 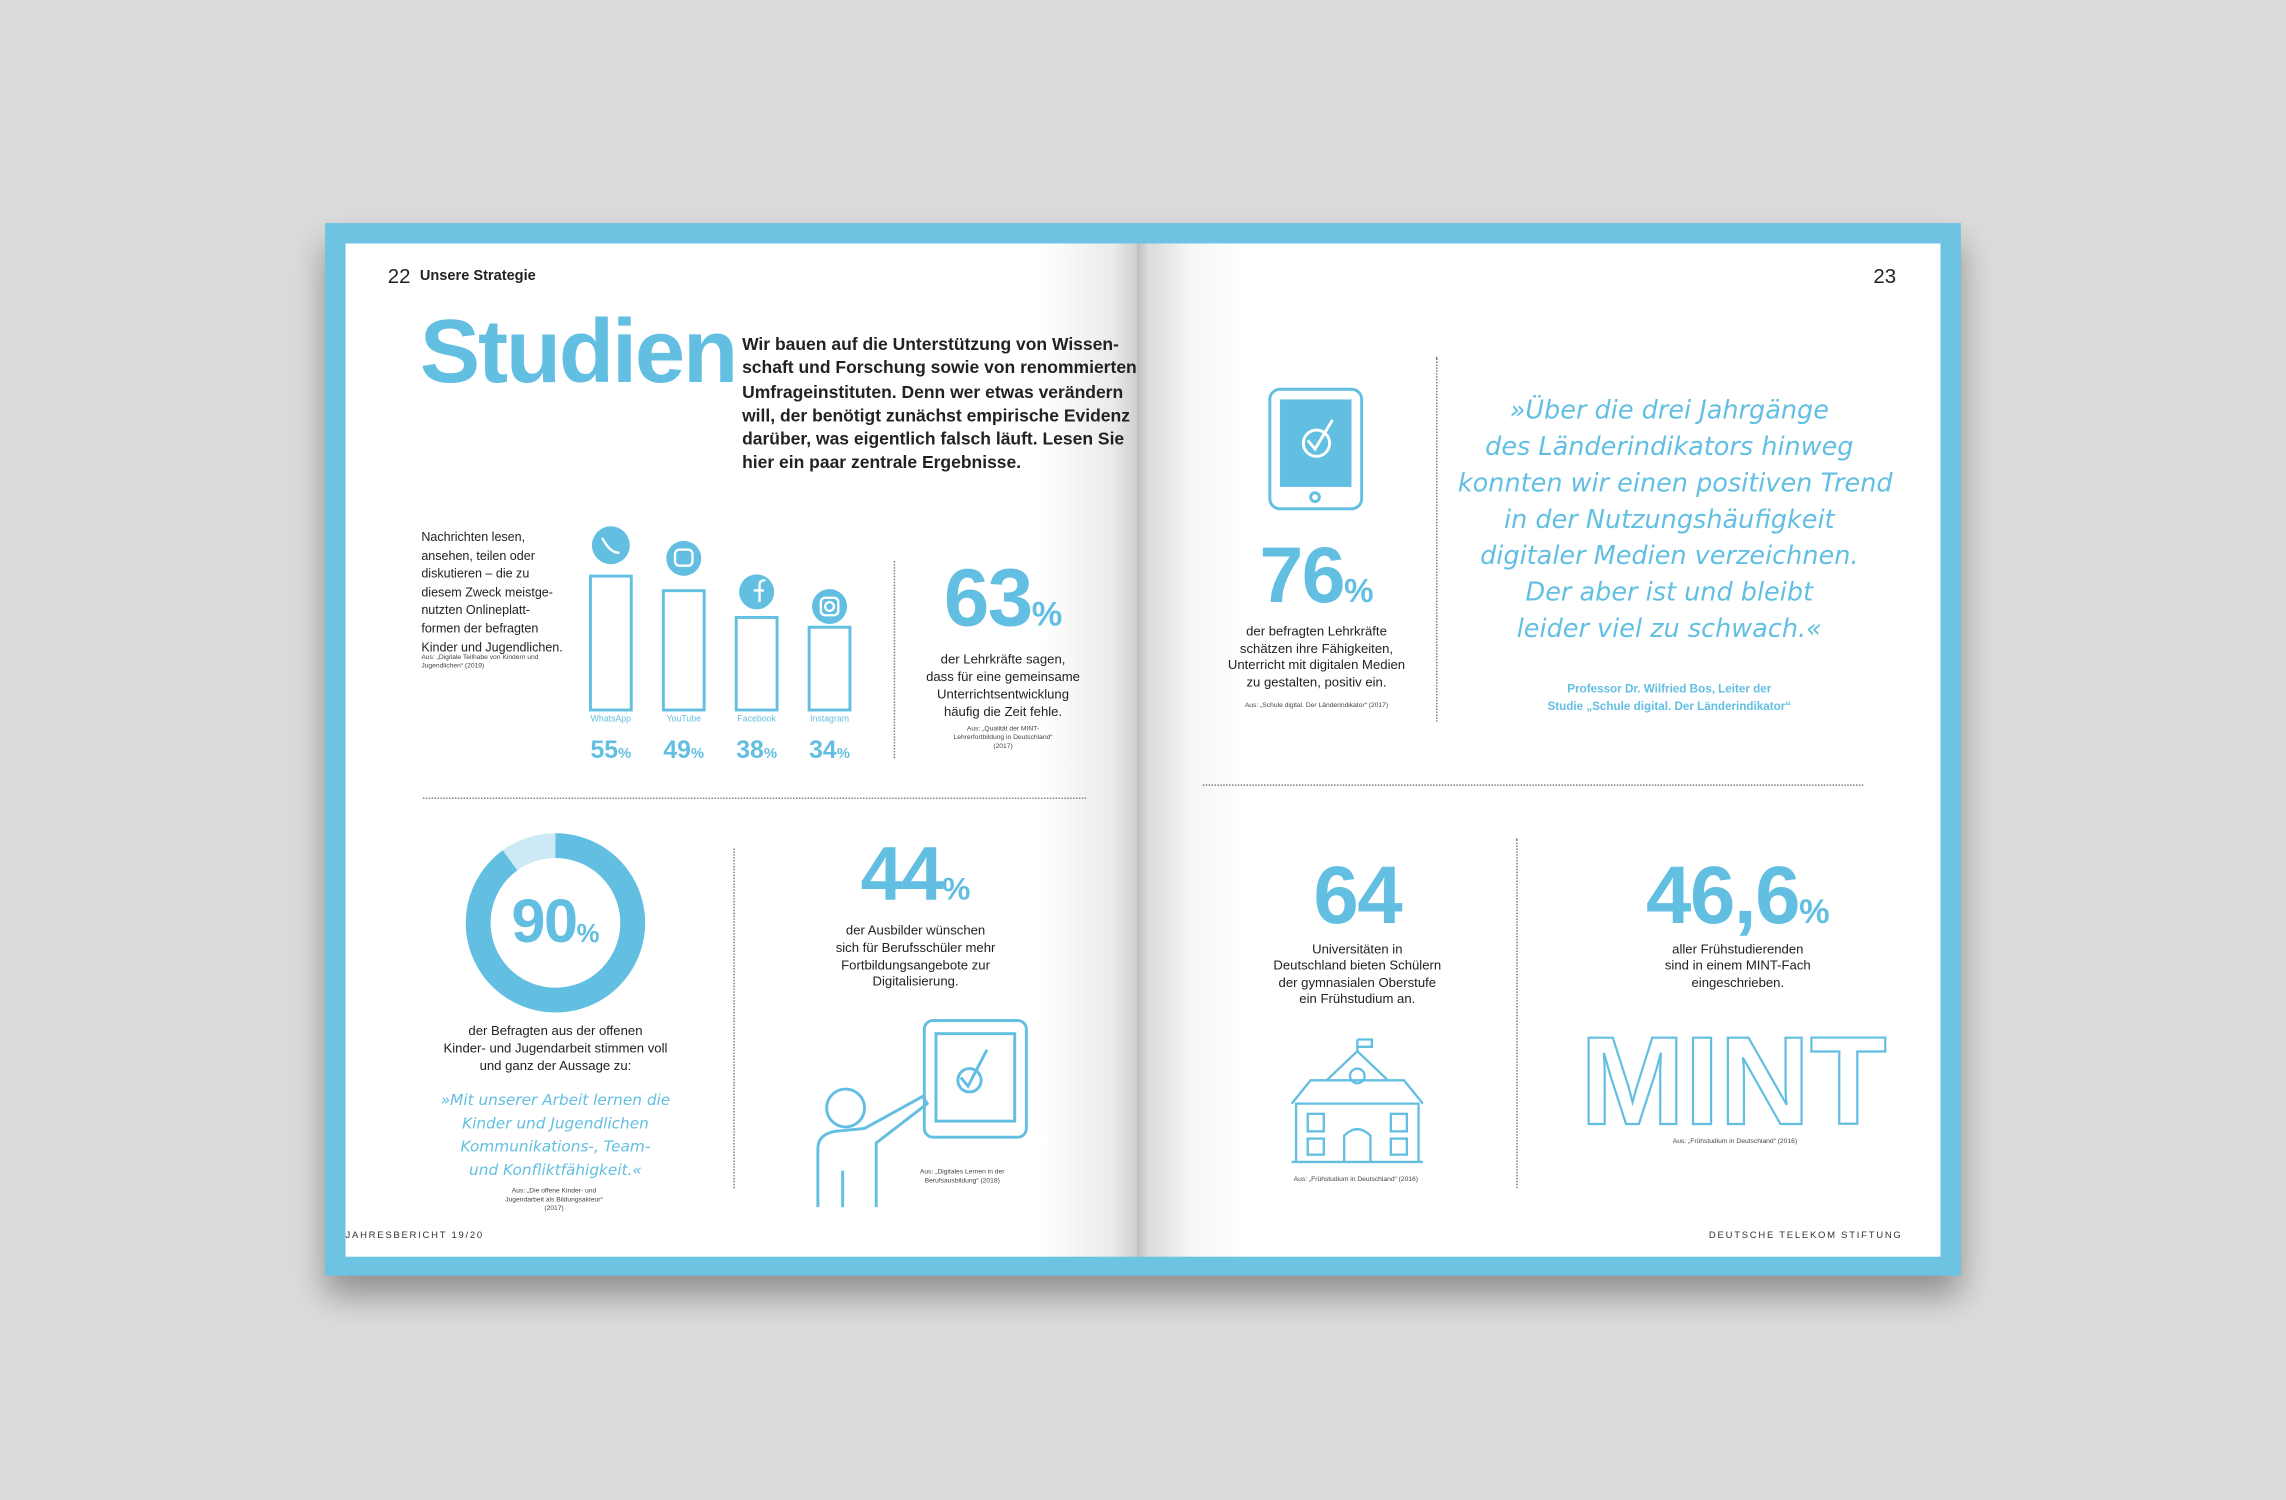 What do you see at coordinates (475, 610) in the screenshot?
I see `text-line: nutzten Onlineplatt-` at bounding box center [475, 610].